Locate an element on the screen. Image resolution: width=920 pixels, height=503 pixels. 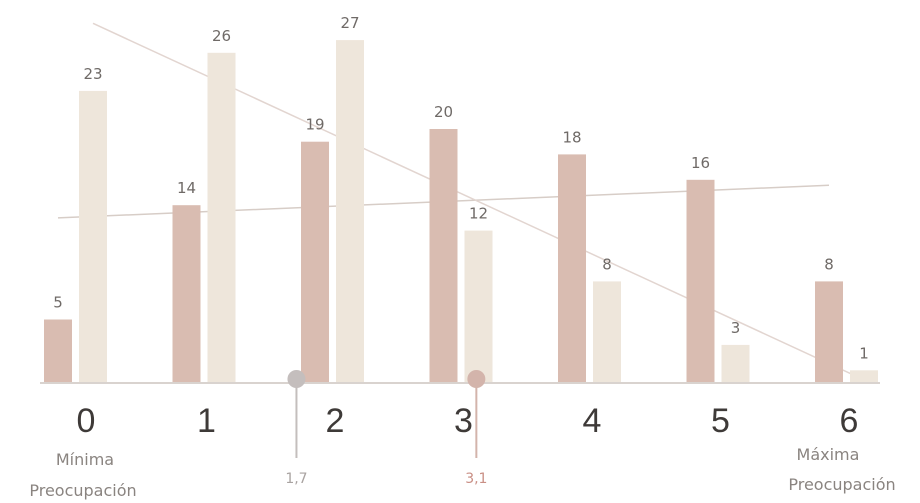
value-label-s1-3: 20 is located at coordinates (443, 112).